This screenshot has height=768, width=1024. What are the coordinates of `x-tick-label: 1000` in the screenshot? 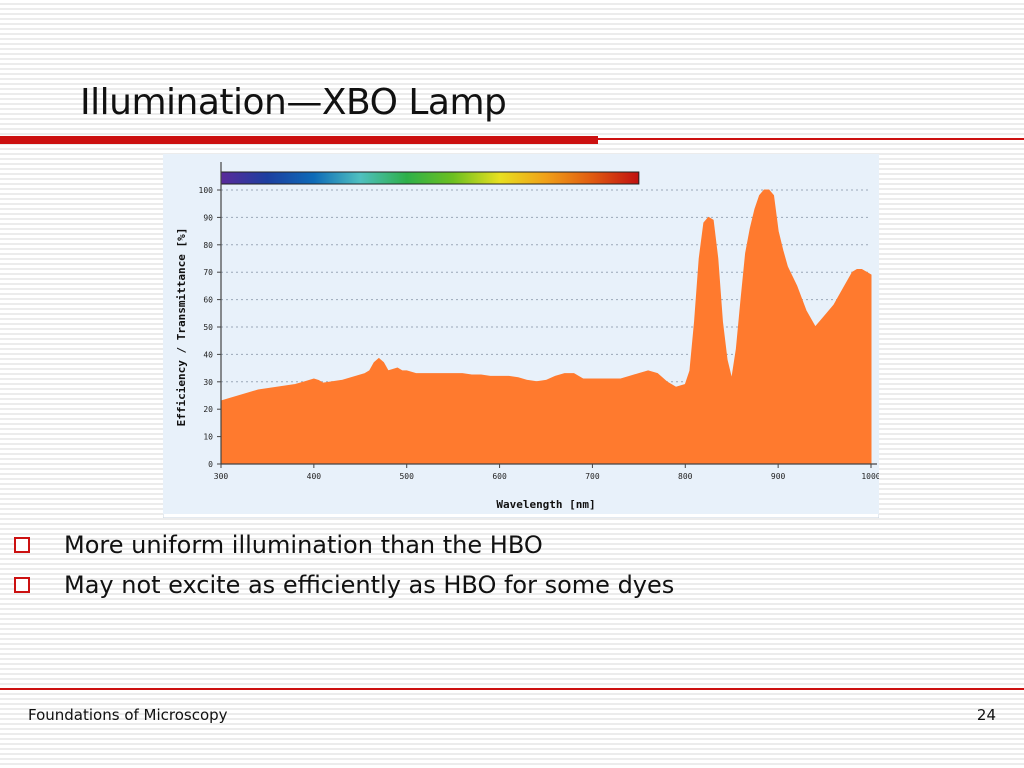 It's located at (870, 476).